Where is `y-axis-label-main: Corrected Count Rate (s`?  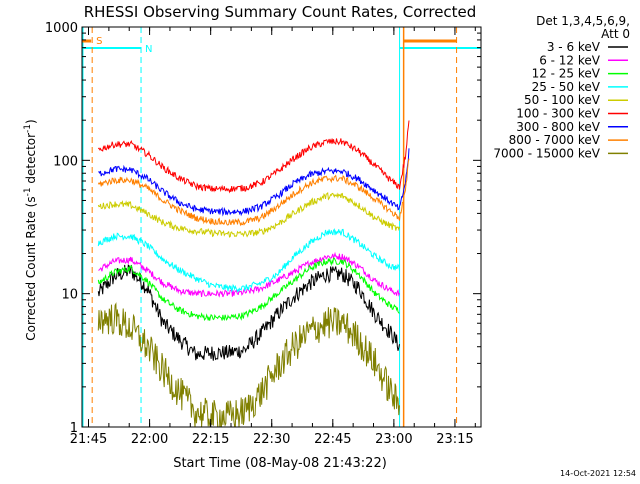
y-axis-label-main: Corrected Count Rate (s is located at coordinates (31, 268).